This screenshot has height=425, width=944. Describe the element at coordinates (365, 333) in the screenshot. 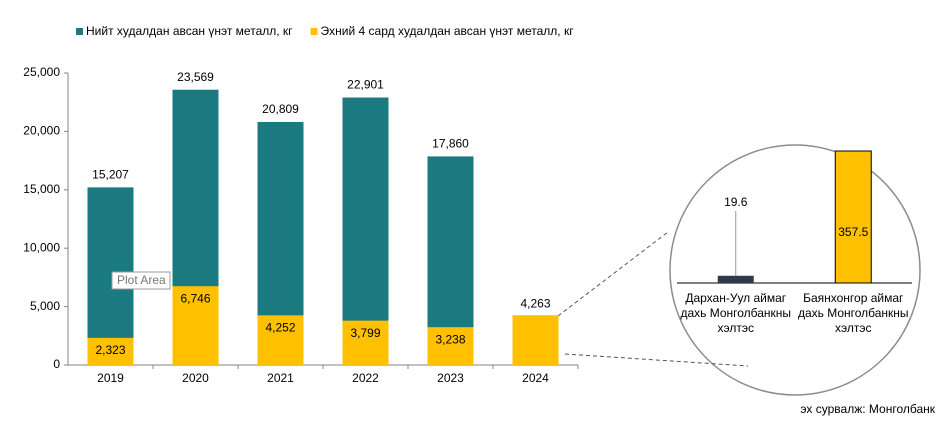

I see `value-label: 3,799` at that location.